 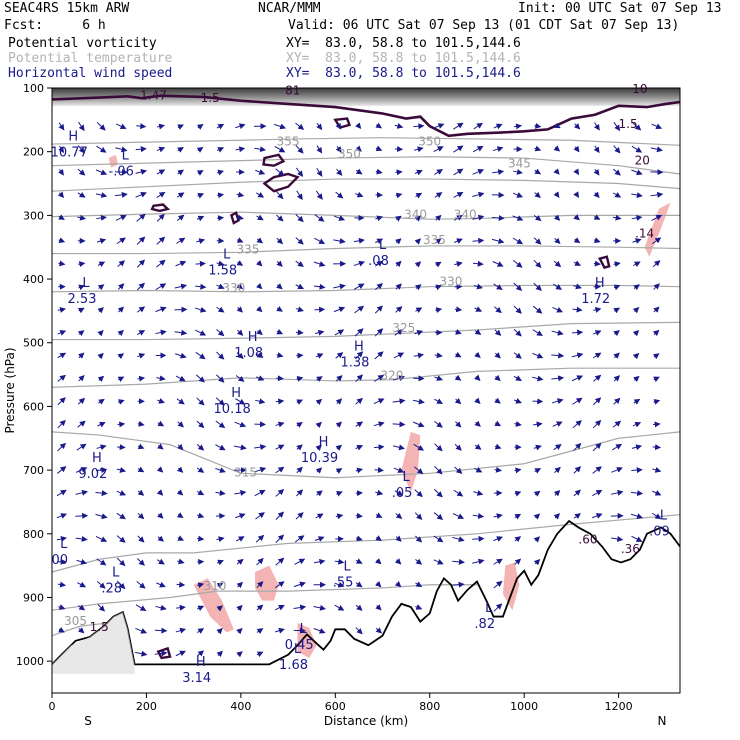 What do you see at coordinates (33, 152) in the screenshot?
I see `y-tick-label: 200` at bounding box center [33, 152].